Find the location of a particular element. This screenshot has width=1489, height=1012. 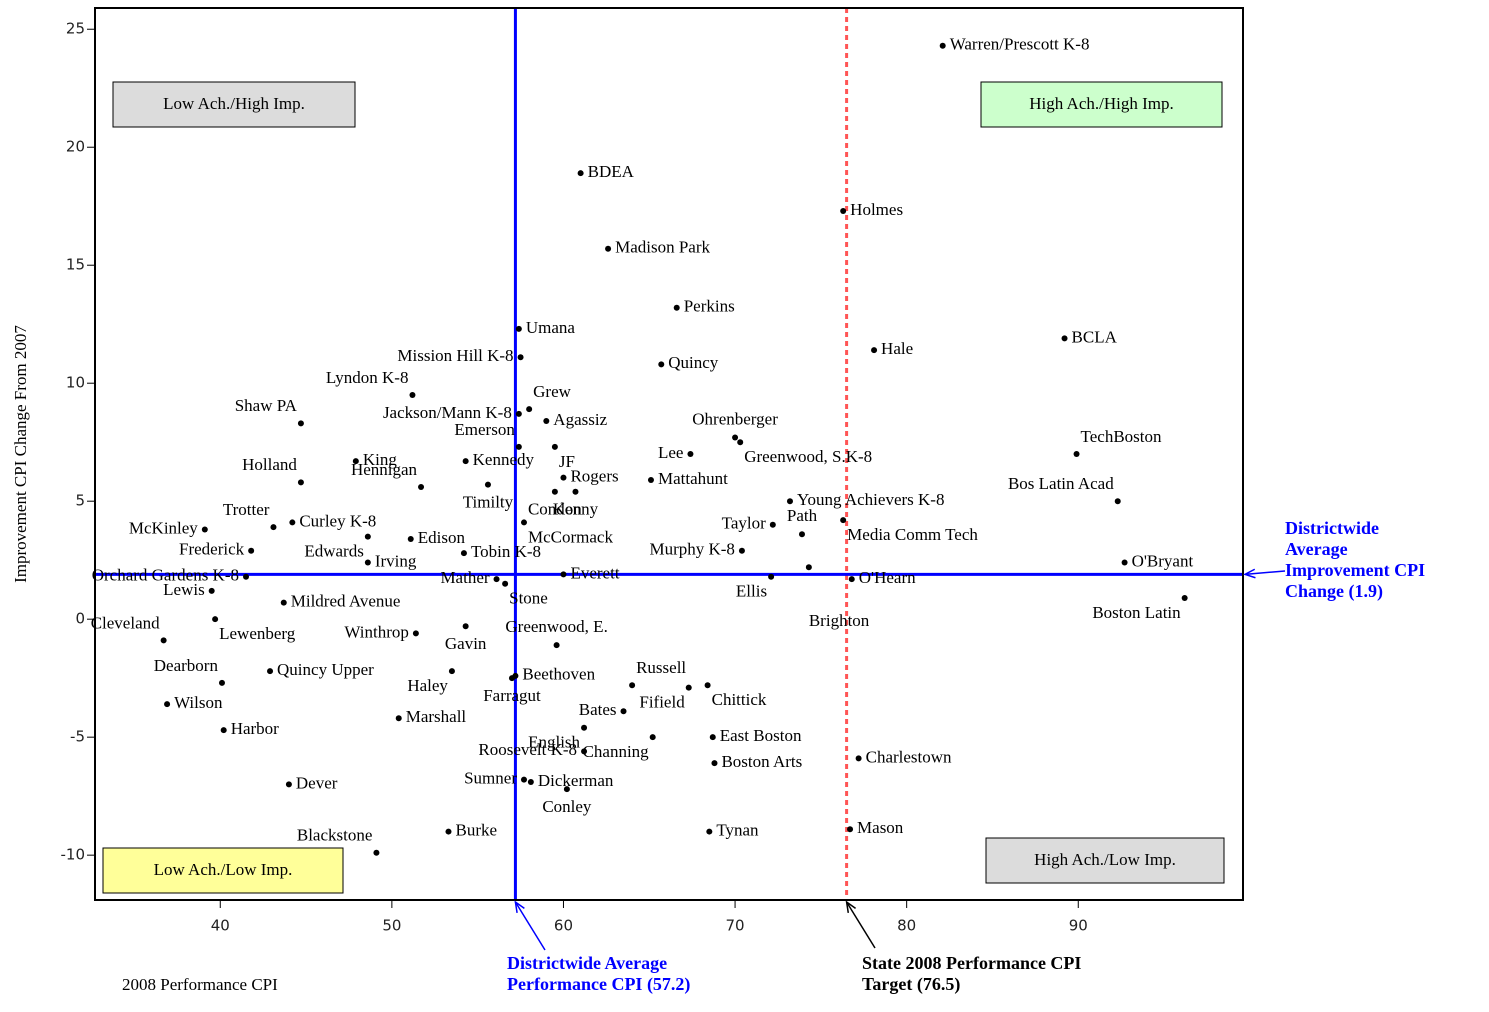

point-label: Holland is located at coordinates (269, 464).